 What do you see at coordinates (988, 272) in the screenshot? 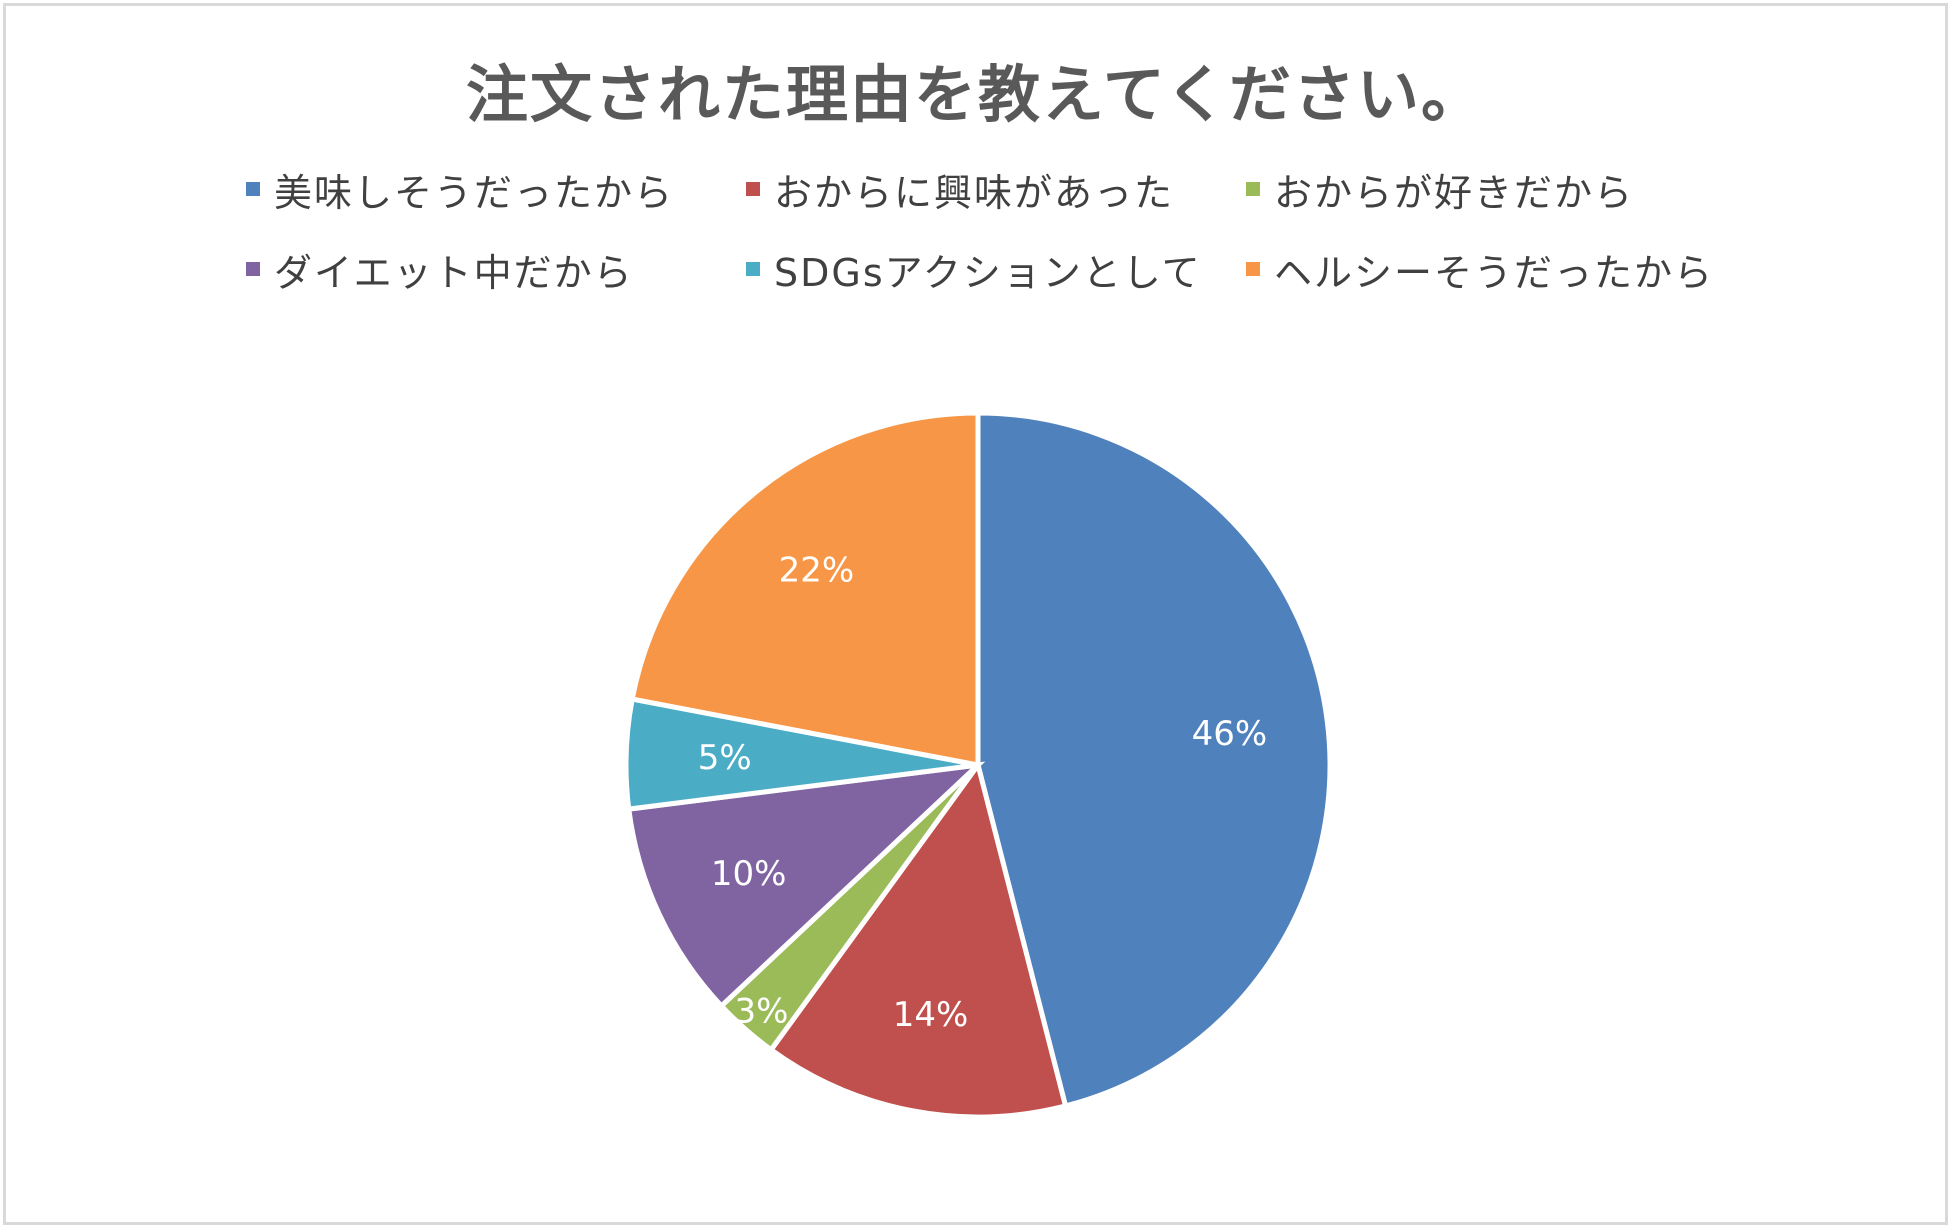
I see `legend-label-5: SDGsアクションとして` at bounding box center [988, 272].